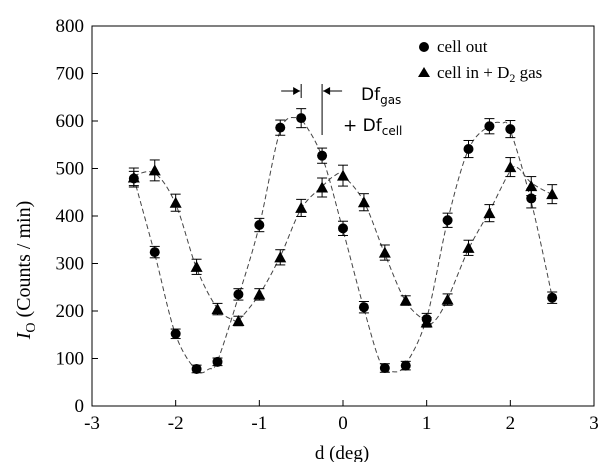 Image resolution: width=599 pixels, height=462 pixels. What do you see at coordinates (26, 270) in the screenshot?
I see `y-axis-label: IO (Counts / min)` at bounding box center [26, 270].